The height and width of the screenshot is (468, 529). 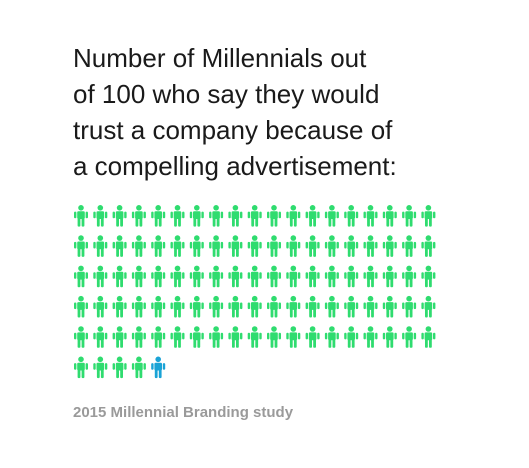 I want to click on source-note: 2015 Millennial Branding study, so click(x=183, y=412).